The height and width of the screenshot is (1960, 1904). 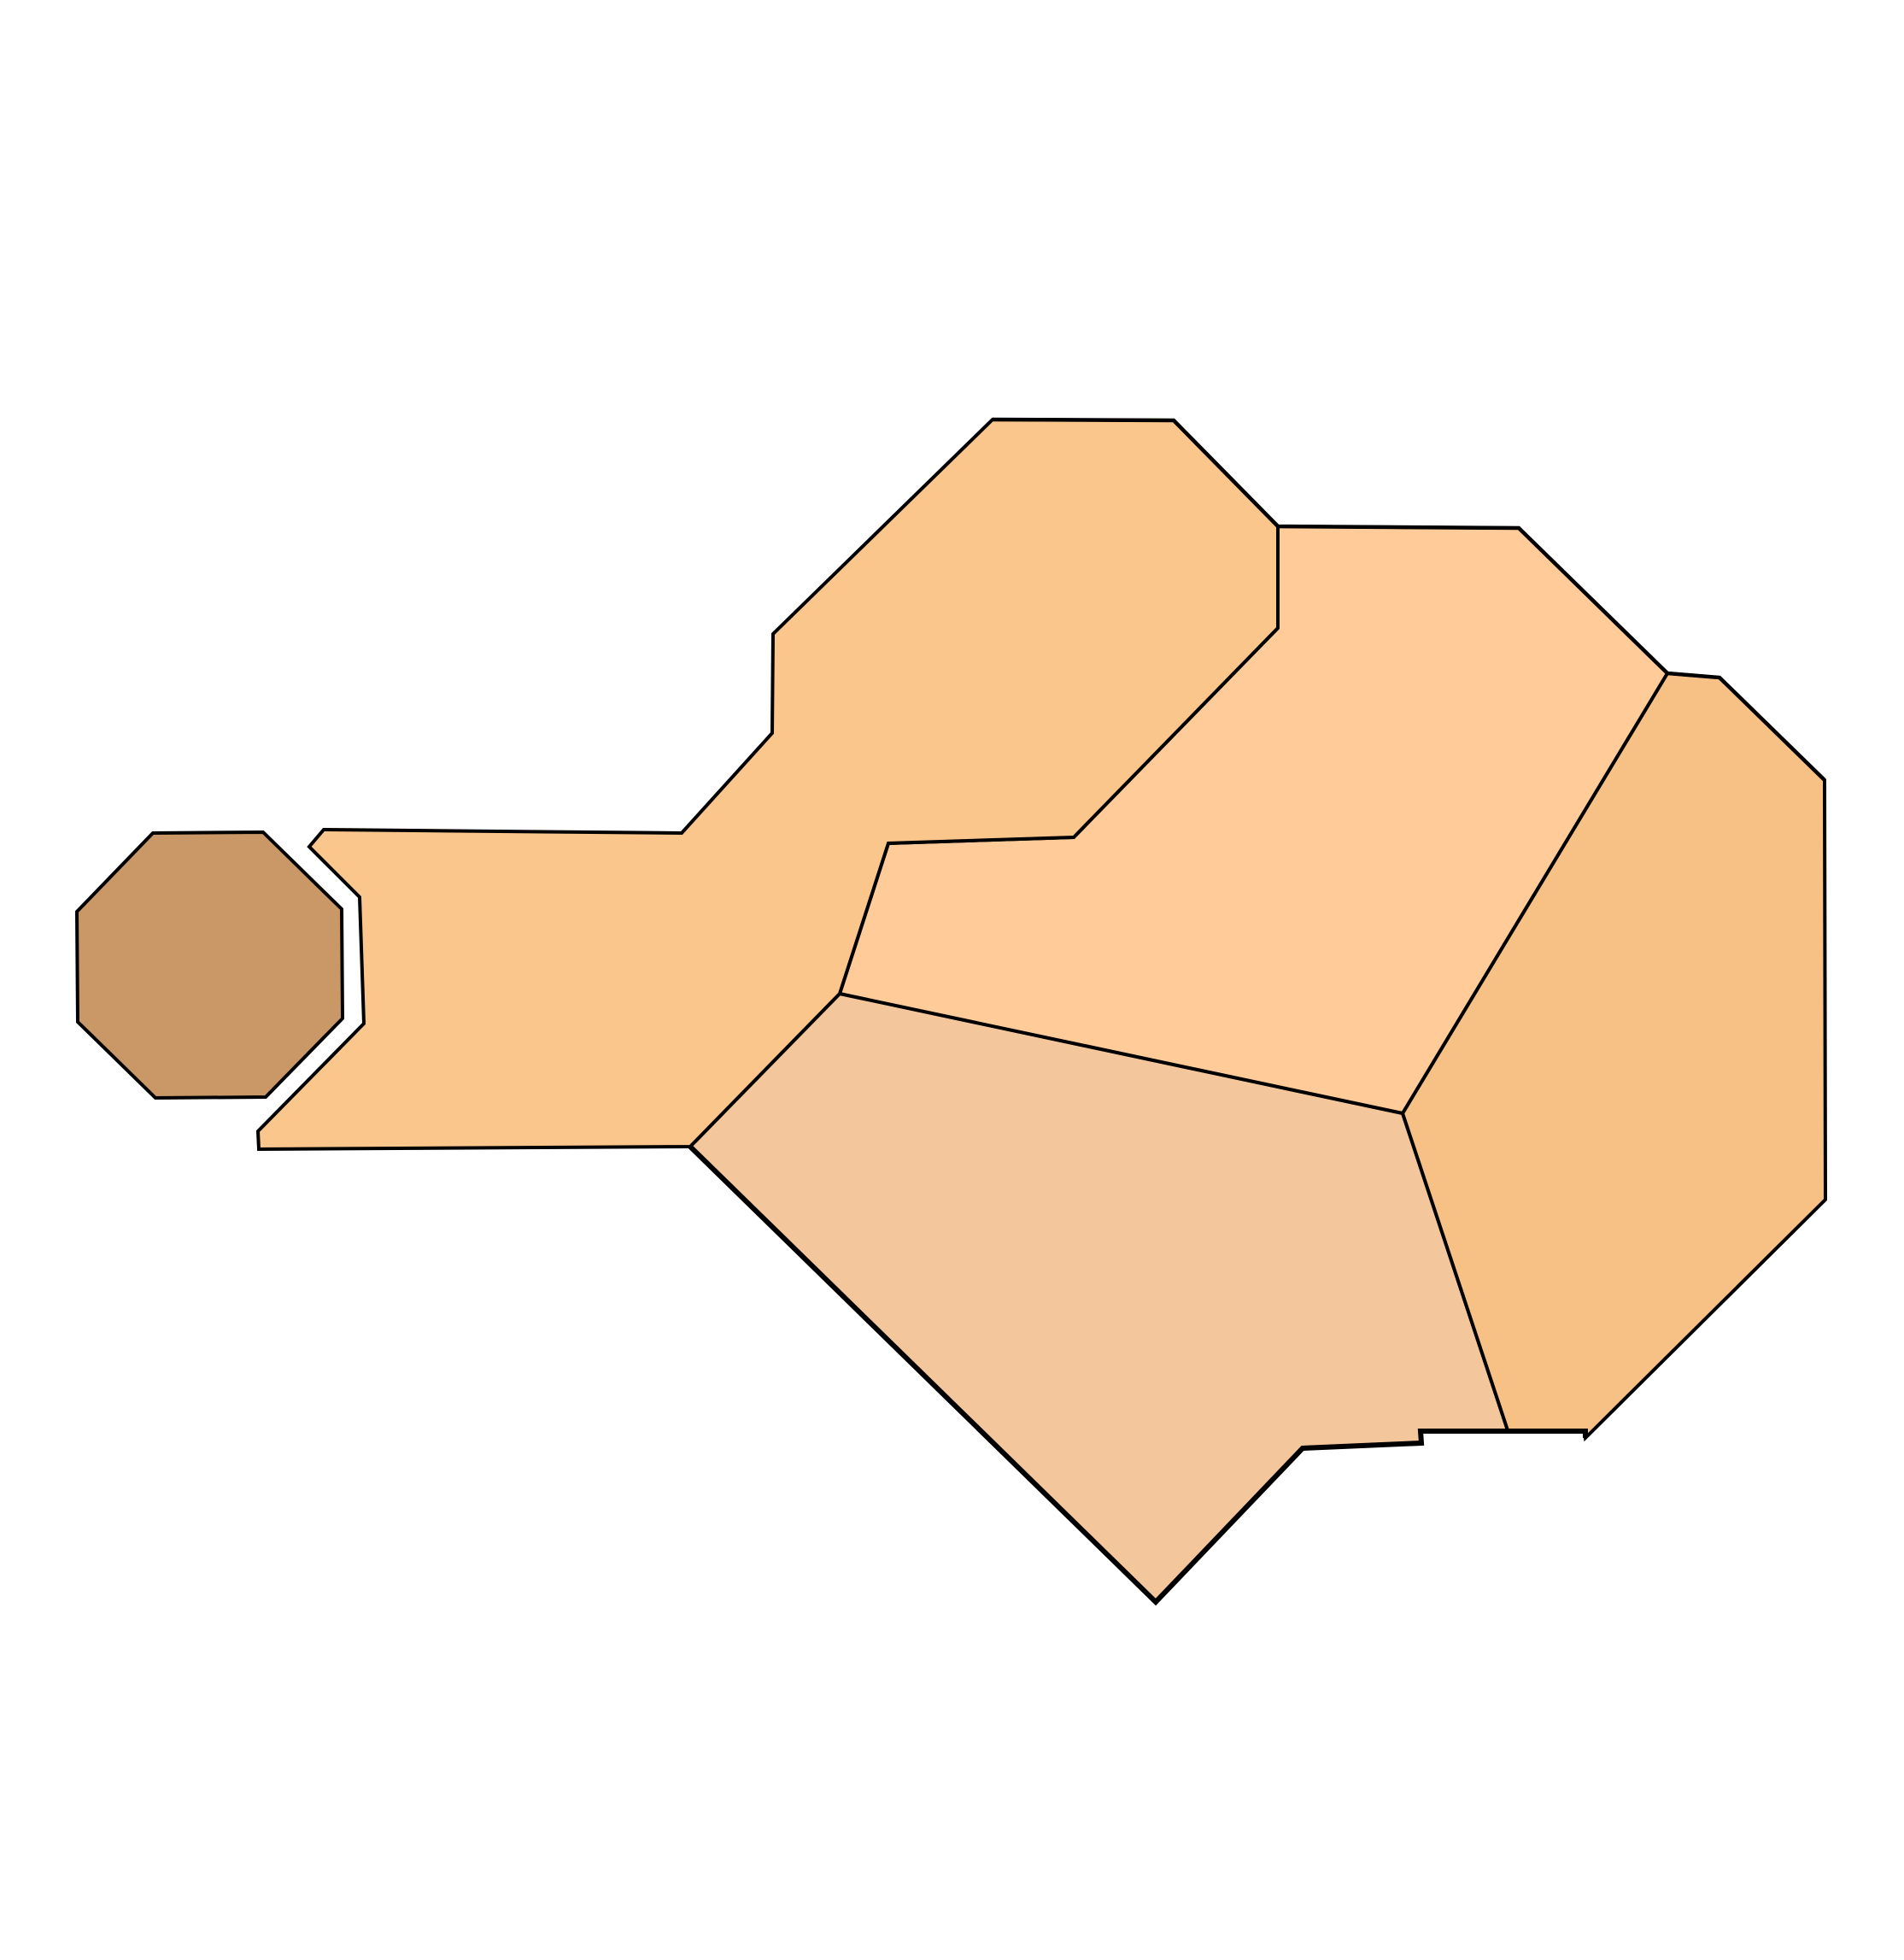 I want to click on coast-outline-north, so click(x=1409, y=599).